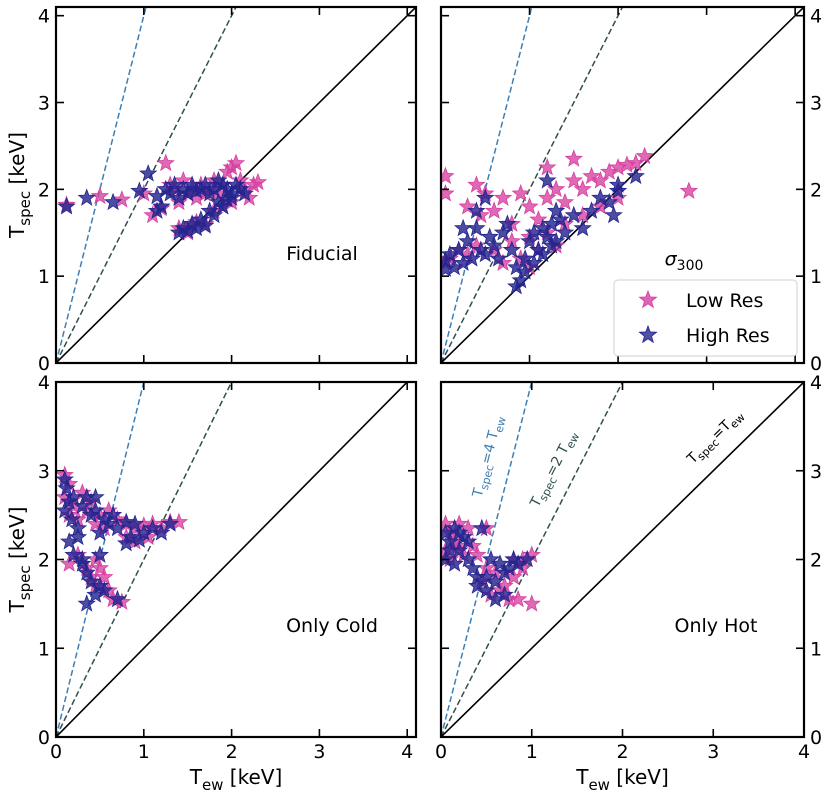  What do you see at coordinates (44, 561) in the screenshot?
I see `y-tick-label-left: 2` at bounding box center [44, 561].